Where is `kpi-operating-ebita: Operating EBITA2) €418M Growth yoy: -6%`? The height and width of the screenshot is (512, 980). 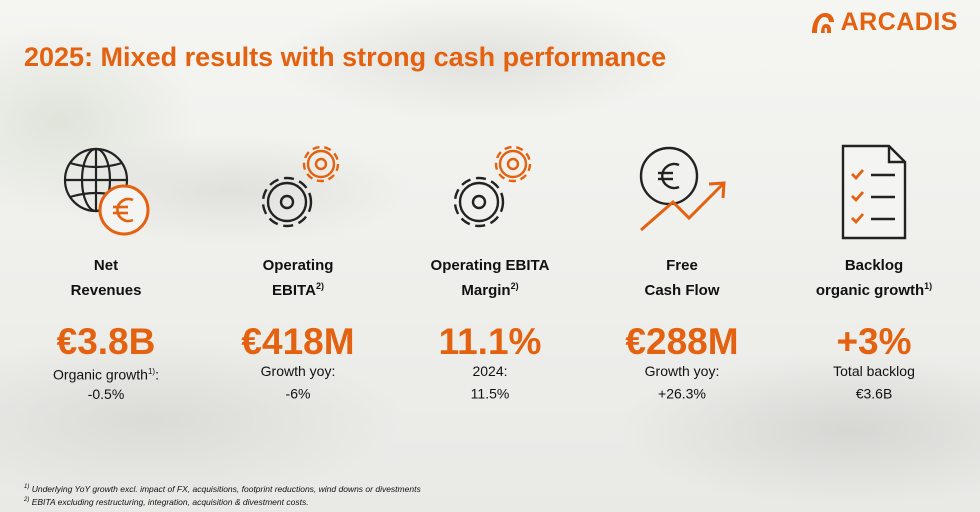 kpi-operating-ebita: Operating EBITA2) €418M Growth yoy: -6% is located at coordinates (298, 272).